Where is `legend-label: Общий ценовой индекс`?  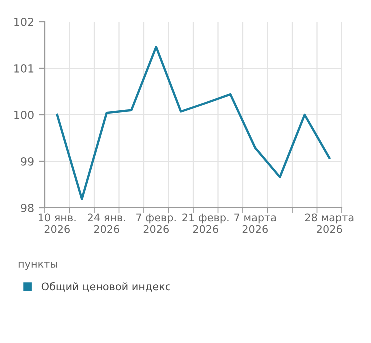
legend-label: Общий ценовой индекс is located at coordinates (106, 287).